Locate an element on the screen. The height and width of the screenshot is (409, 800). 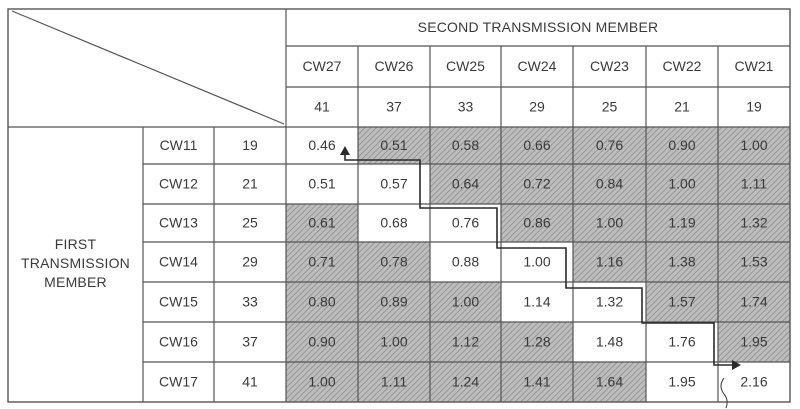
row-teeth: 29 is located at coordinates (250, 262).